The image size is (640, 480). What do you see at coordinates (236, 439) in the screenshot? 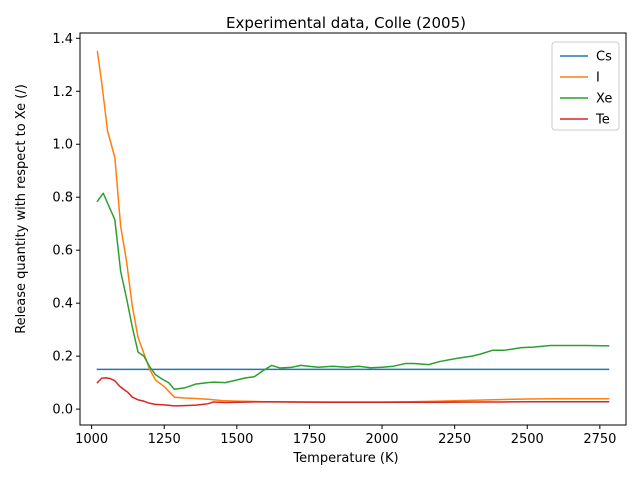
I see `x-tick-label: 1500` at bounding box center [236, 439].